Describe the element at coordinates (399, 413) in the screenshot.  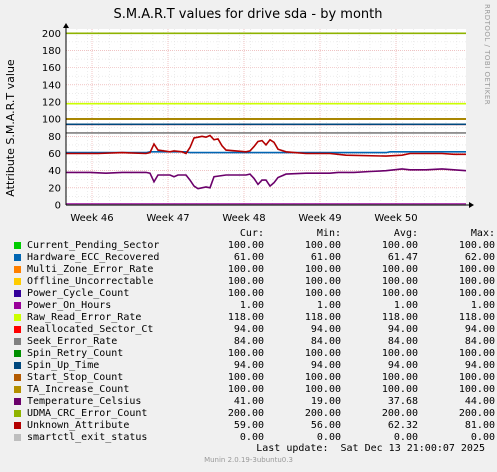
I see `legend-avg-value: 200.00` at that location.